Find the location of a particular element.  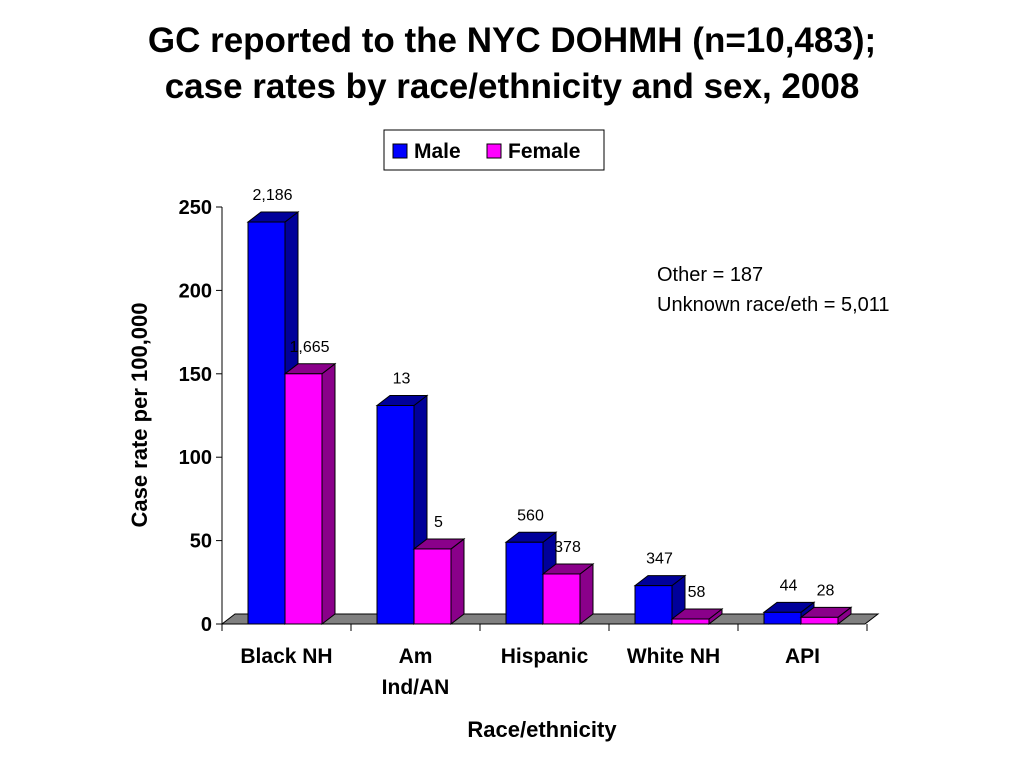

data-label-female: 28 is located at coordinates (826, 590).